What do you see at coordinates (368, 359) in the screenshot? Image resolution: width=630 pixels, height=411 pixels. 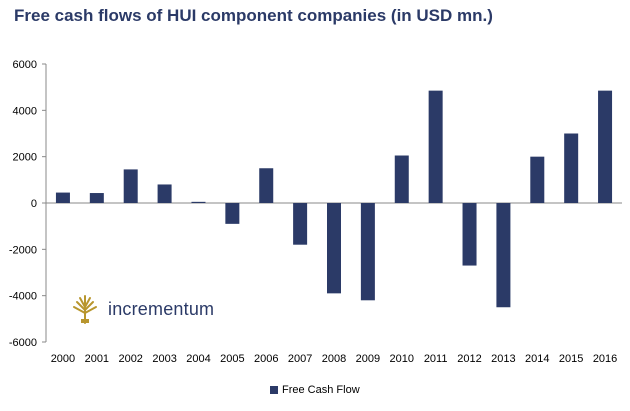 I see `x-tick-label: 2009` at bounding box center [368, 359].